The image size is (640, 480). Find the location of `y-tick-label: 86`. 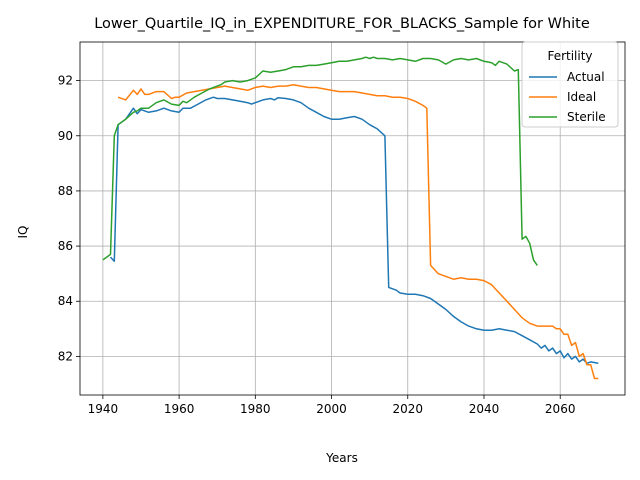

y-tick-label: 86 is located at coordinates (65, 246).